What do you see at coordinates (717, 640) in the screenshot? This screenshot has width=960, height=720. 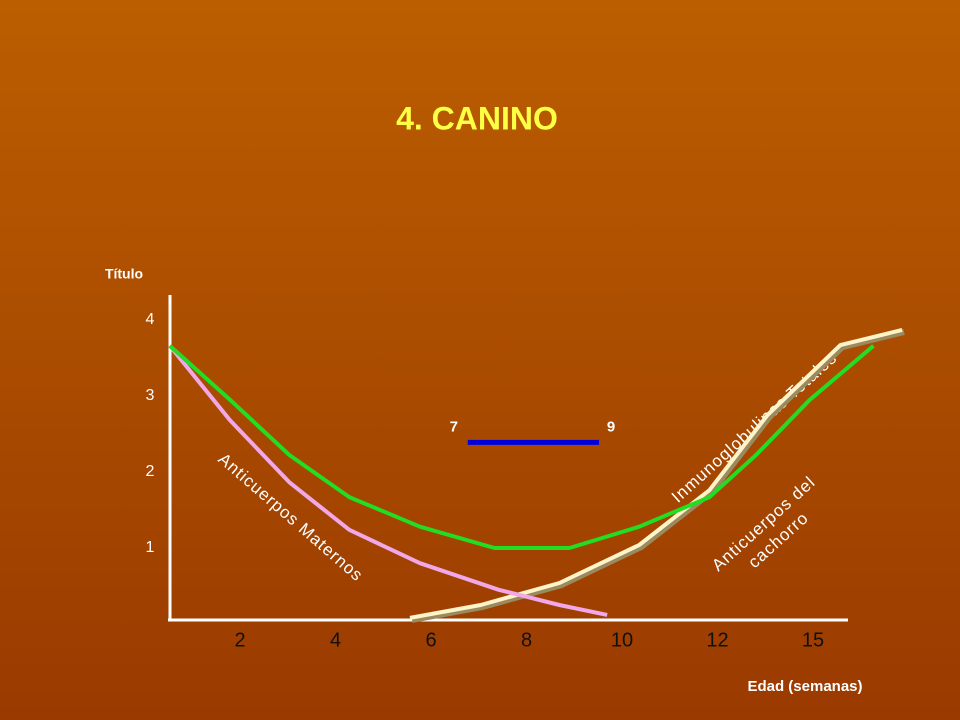 I see `x-tick-label: 12` at bounding box center [717, 640].